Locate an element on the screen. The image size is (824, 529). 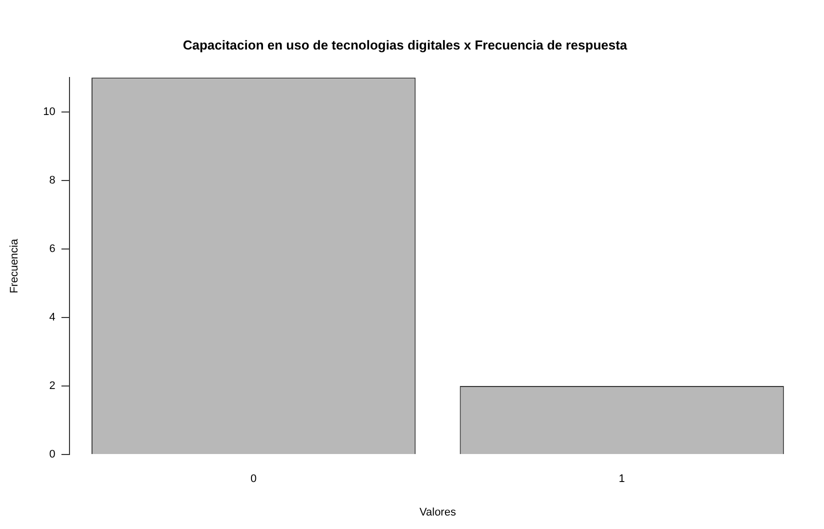
y-tick-label: 6 is located at coordinates (52, 248).